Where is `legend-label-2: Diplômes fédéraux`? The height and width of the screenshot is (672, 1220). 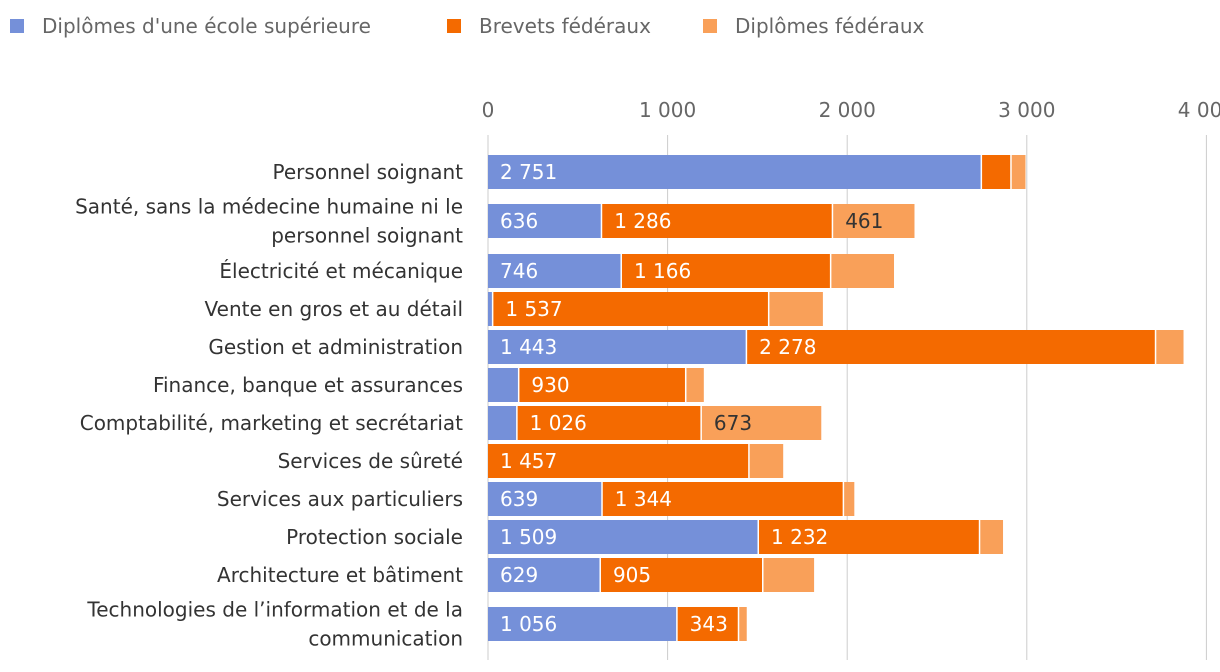 legend-label-2: Diplômes fédéraux is located at coordinates (830, 26).